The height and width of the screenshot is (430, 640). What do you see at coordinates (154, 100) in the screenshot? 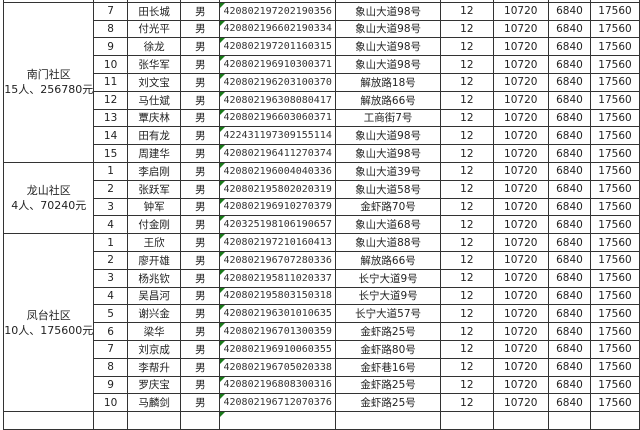
I see `name-cell: 马仕斌` at bounding box center [154, 100].